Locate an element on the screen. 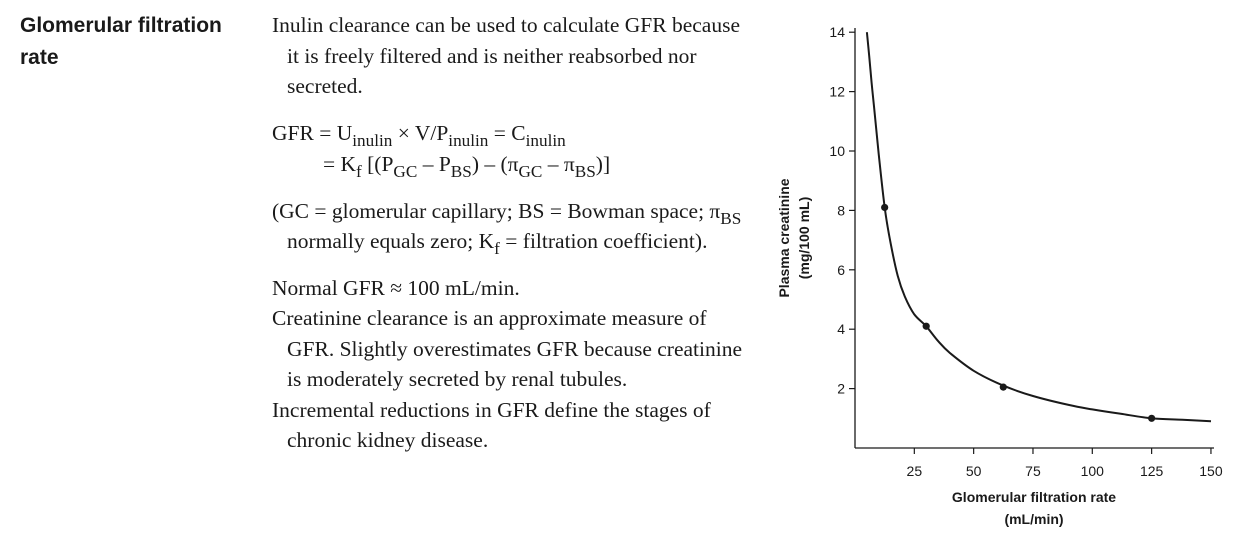 Image resolution: width=1248 pixels, height=560 pixels. y-tick-label: 6 is located at coordinates (841, 270).